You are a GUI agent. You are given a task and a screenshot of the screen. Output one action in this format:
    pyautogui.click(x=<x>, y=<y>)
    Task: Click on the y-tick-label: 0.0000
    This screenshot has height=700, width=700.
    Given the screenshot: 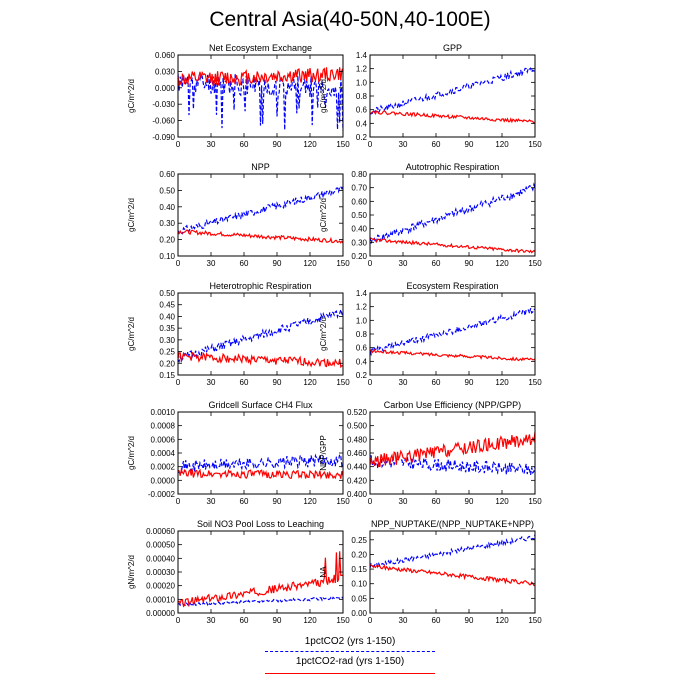 What is the action you would take?
    pyautogui.click(x=163, y=480)
    